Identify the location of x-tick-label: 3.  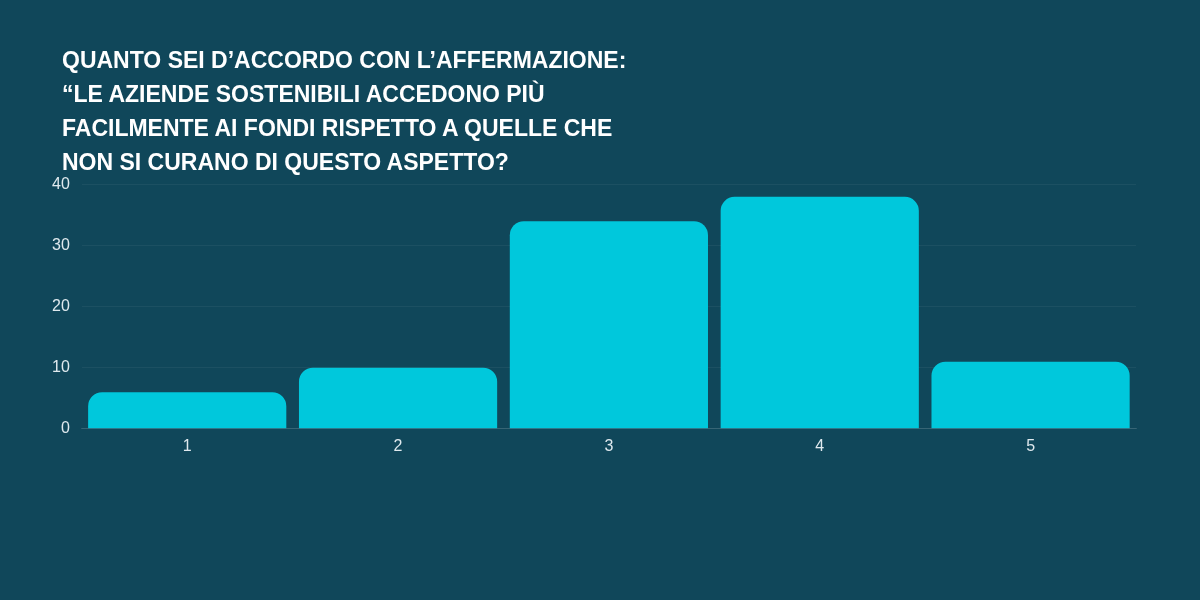
(609, 445).